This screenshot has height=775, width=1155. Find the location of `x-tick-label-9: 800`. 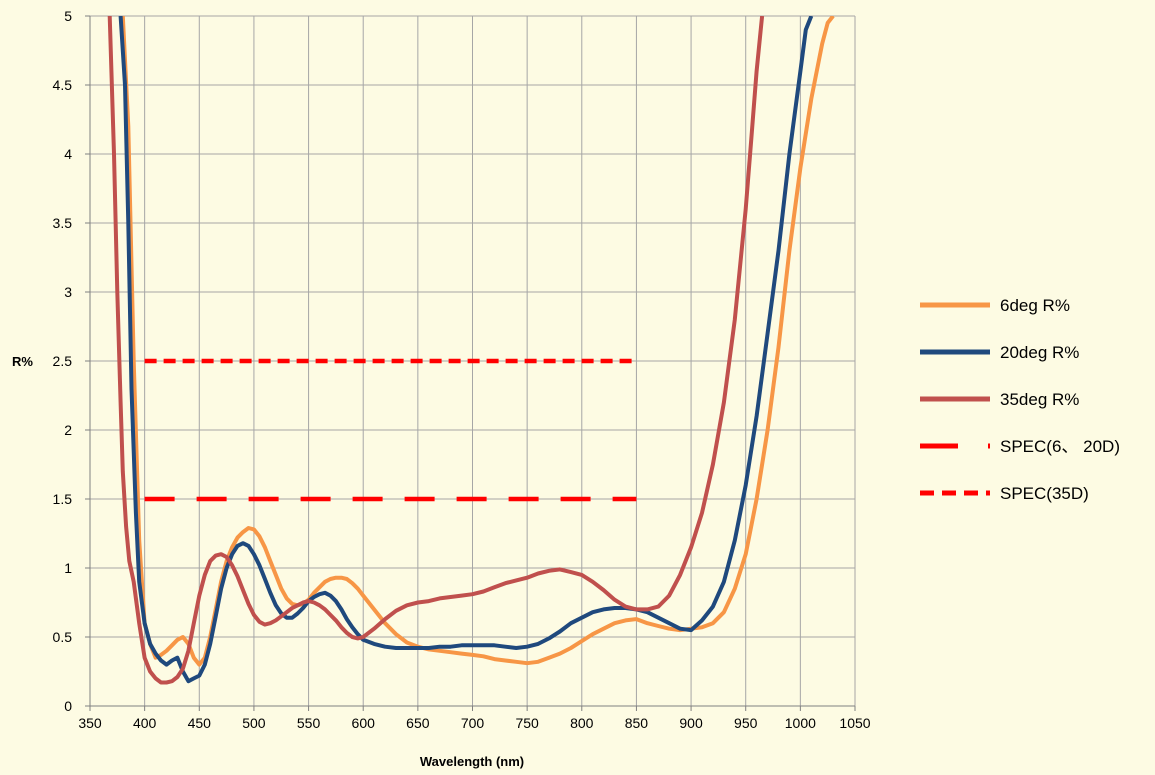

x-tick-label-9: 800 is located at coordinates (582, 723).